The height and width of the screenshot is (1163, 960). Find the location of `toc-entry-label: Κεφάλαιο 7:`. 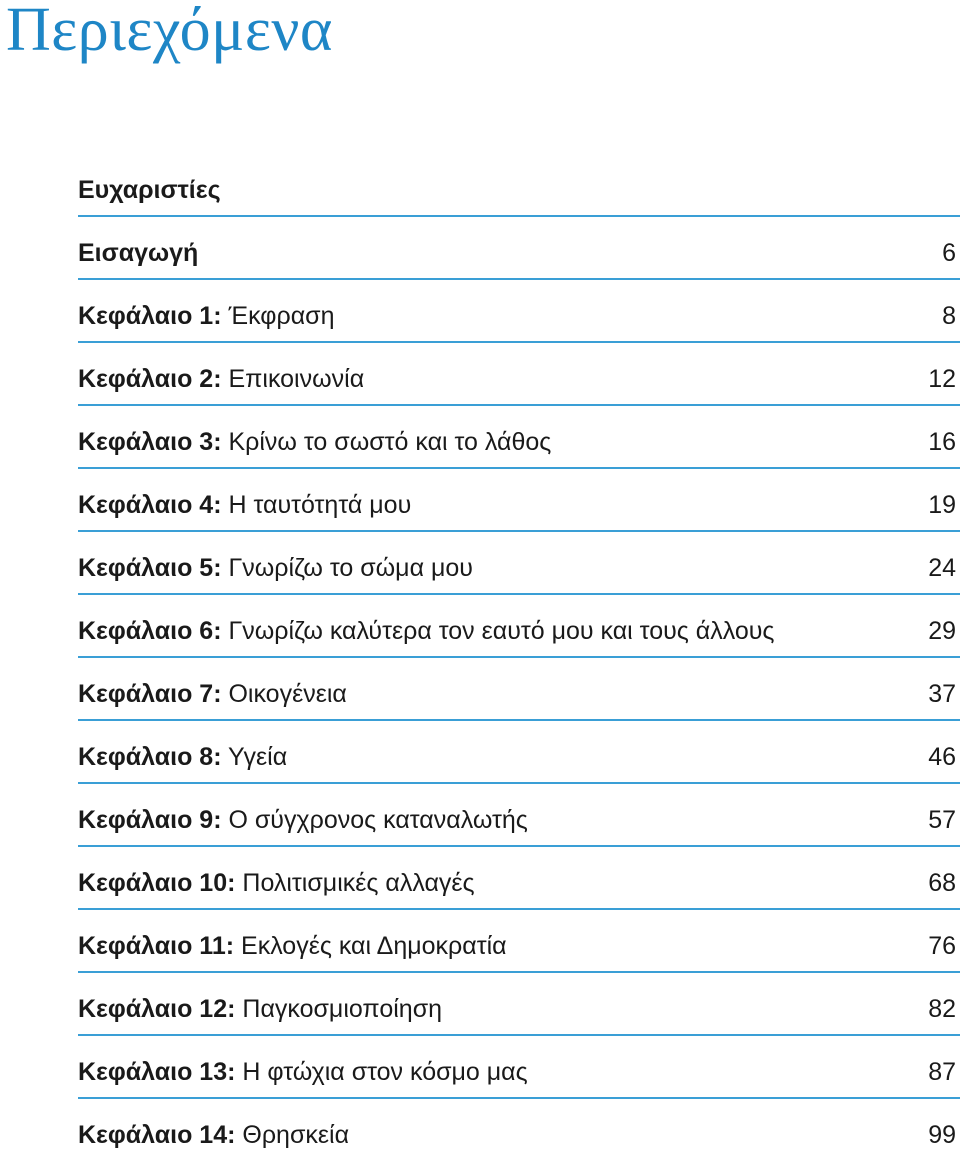

toc-entry-label: Κεφάλαιο 7: is located at coordinates (150, 694).